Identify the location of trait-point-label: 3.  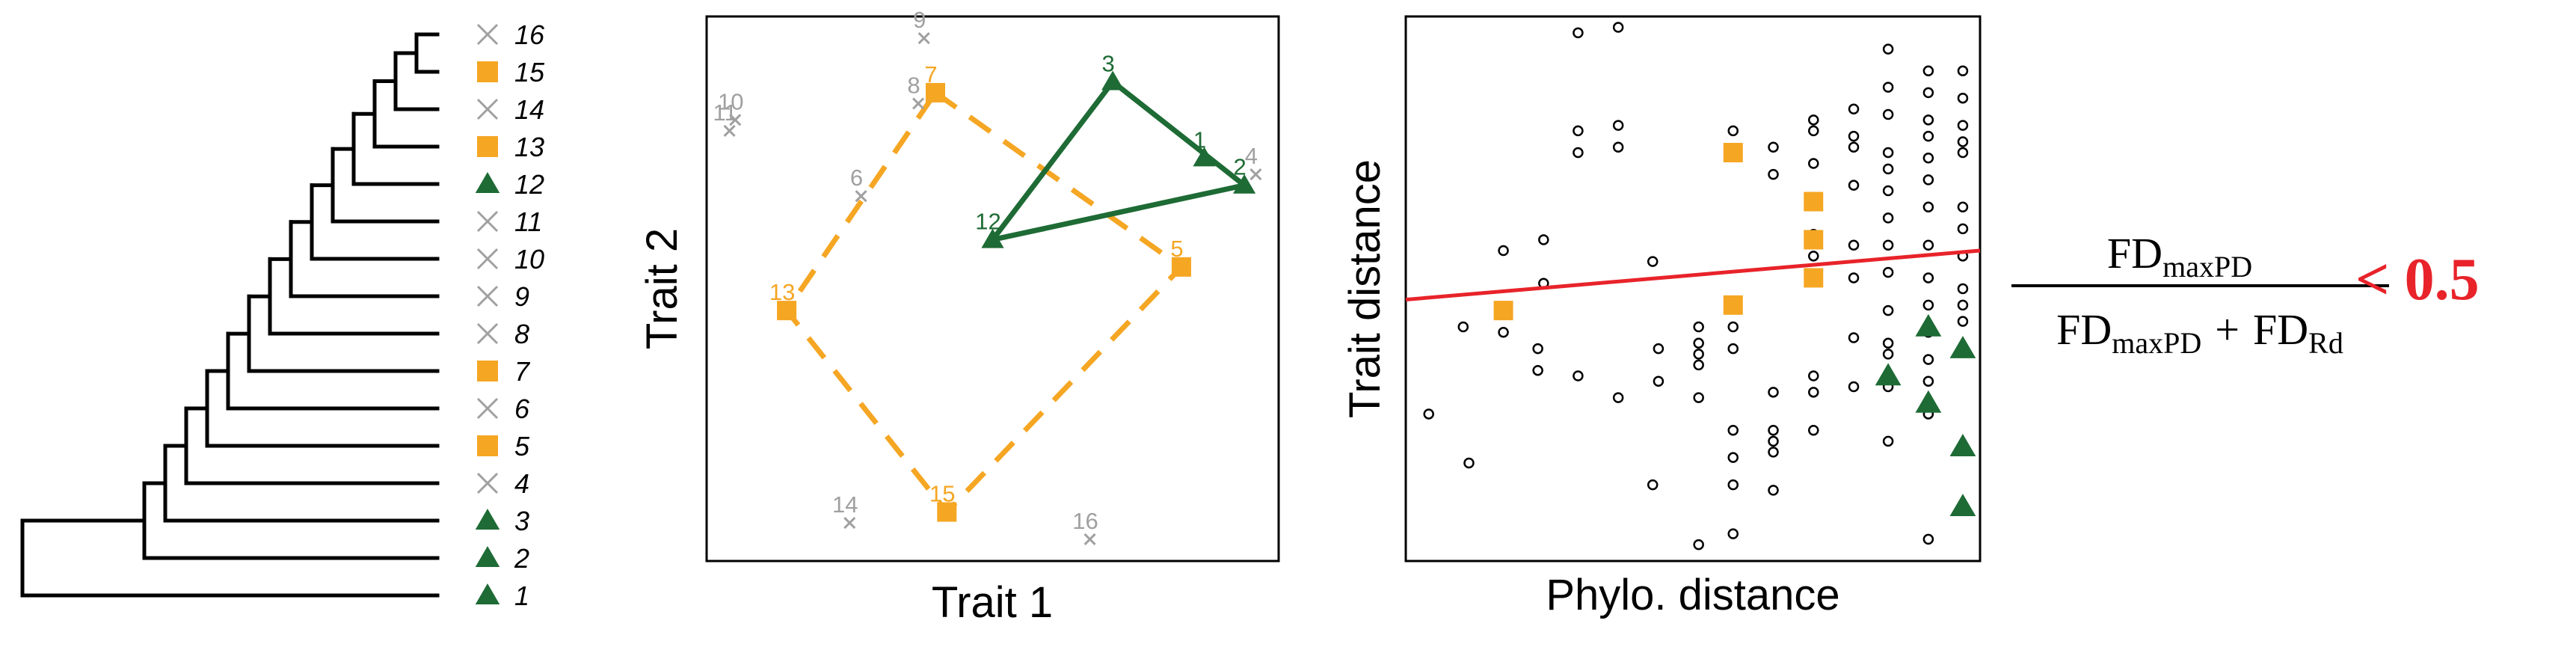
(1108, 63).